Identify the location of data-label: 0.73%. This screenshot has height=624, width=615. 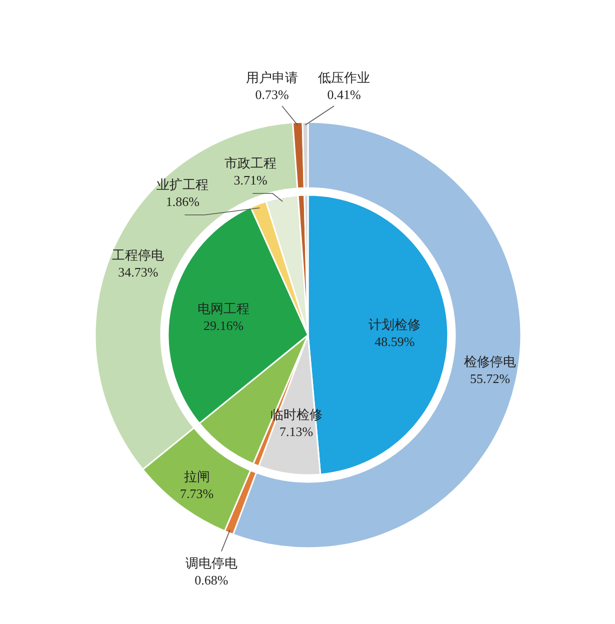
(272, 94).